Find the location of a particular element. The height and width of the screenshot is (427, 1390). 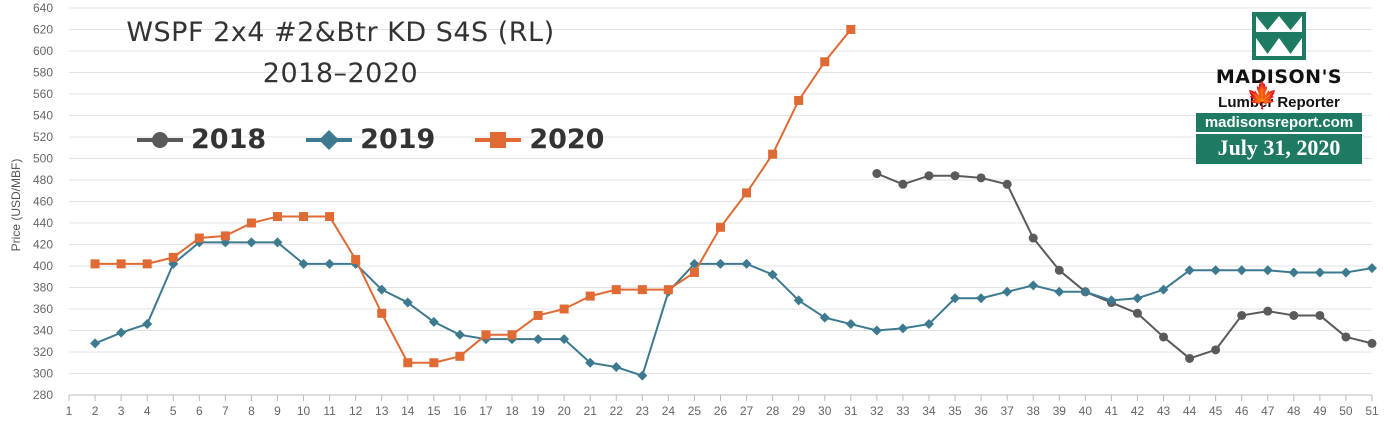

x-tick-label: 23 is located at coordinates (643, 411).